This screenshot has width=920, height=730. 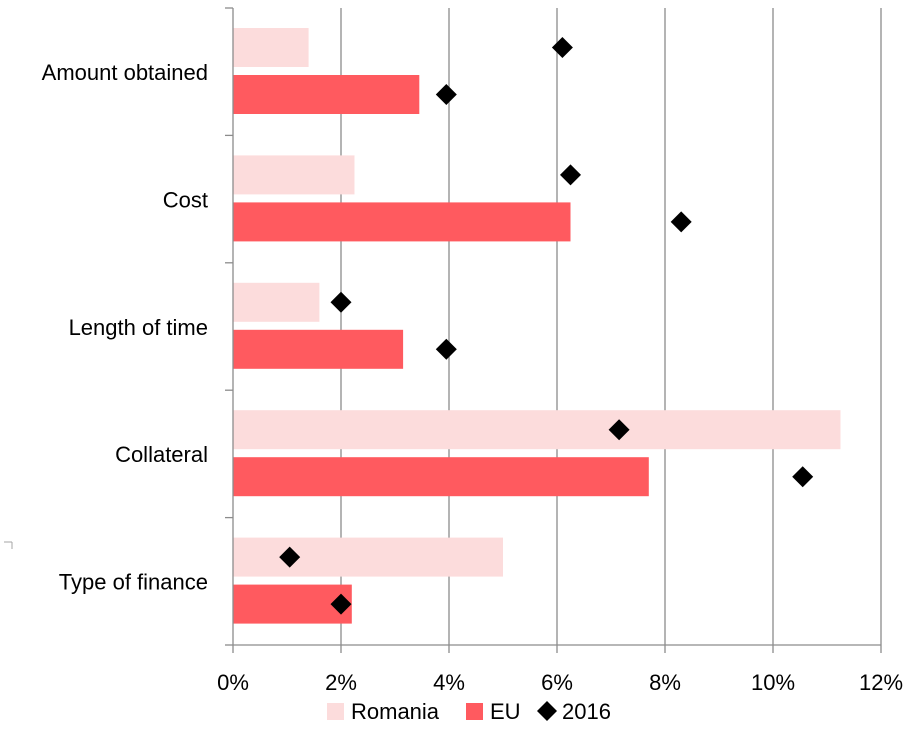 What do you see at coordinates (586, 711) in the screenshot?
I see `legend-label-2016: 2016` at bounding box center [586, 711].